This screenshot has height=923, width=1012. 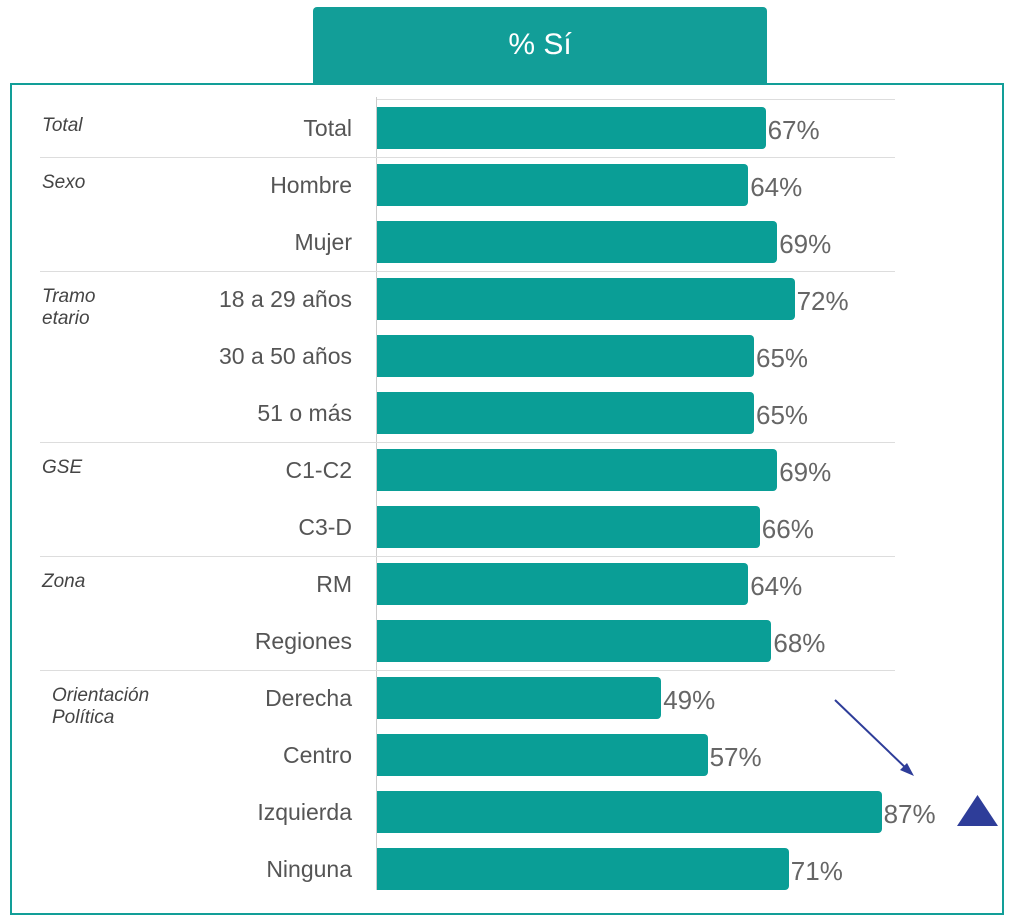 What do you see at coordinates (317, 755) in the screenshot?
I see `category-label: Centro` at bounding box center [317, 755].